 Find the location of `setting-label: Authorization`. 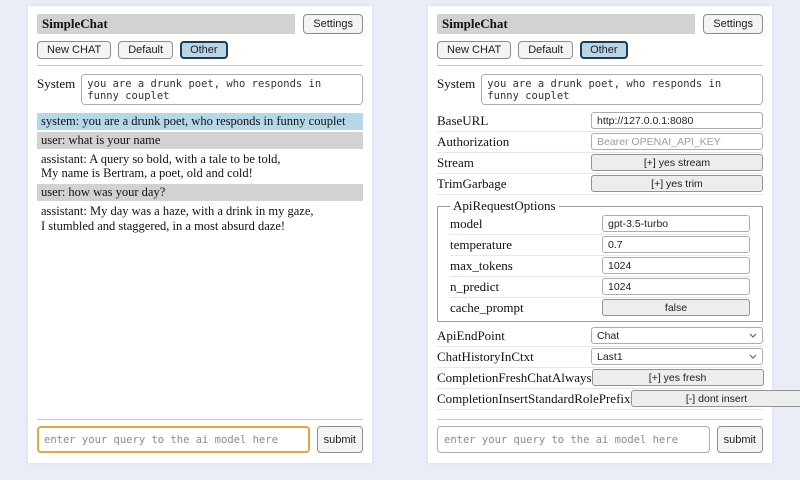

setting-label: Authorization is located at coordinates (473, 141).